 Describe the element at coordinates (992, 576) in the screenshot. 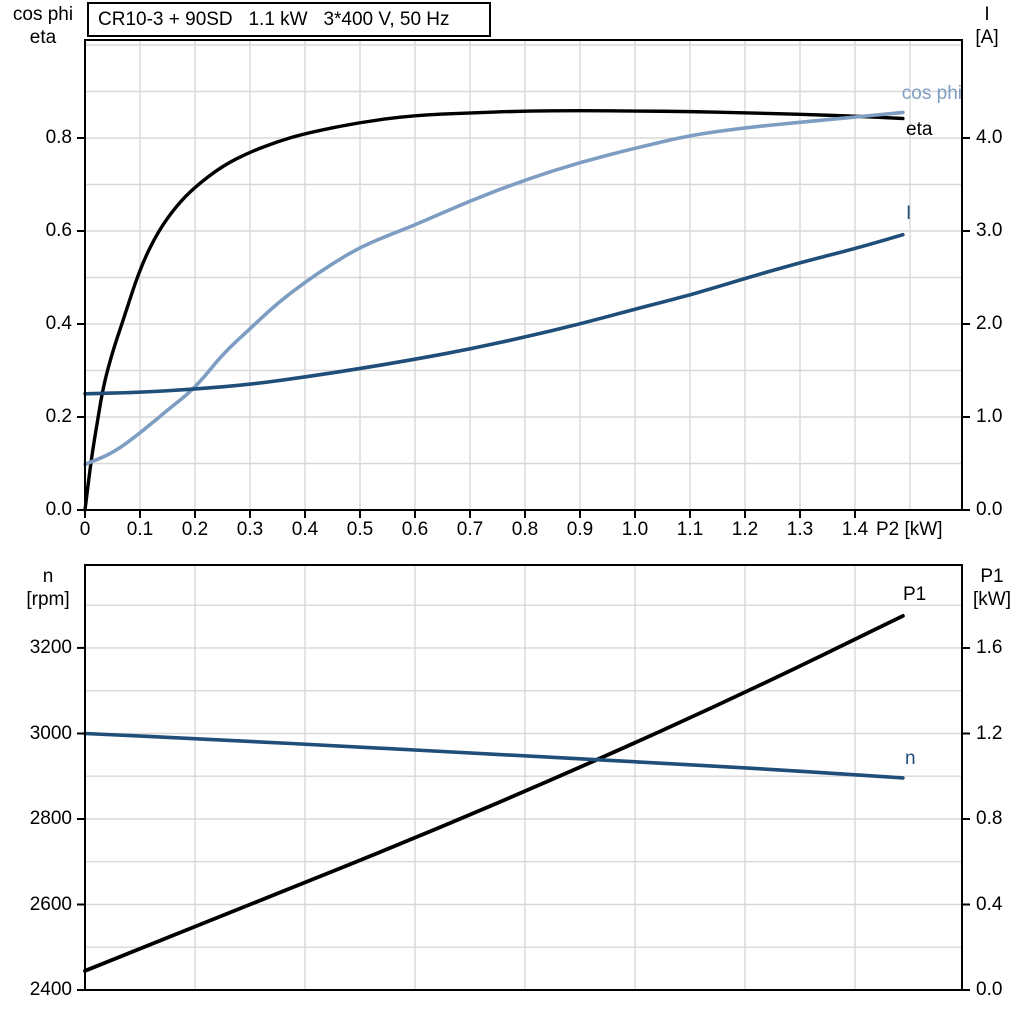

I see `axis-title-p1: P1` at that location.